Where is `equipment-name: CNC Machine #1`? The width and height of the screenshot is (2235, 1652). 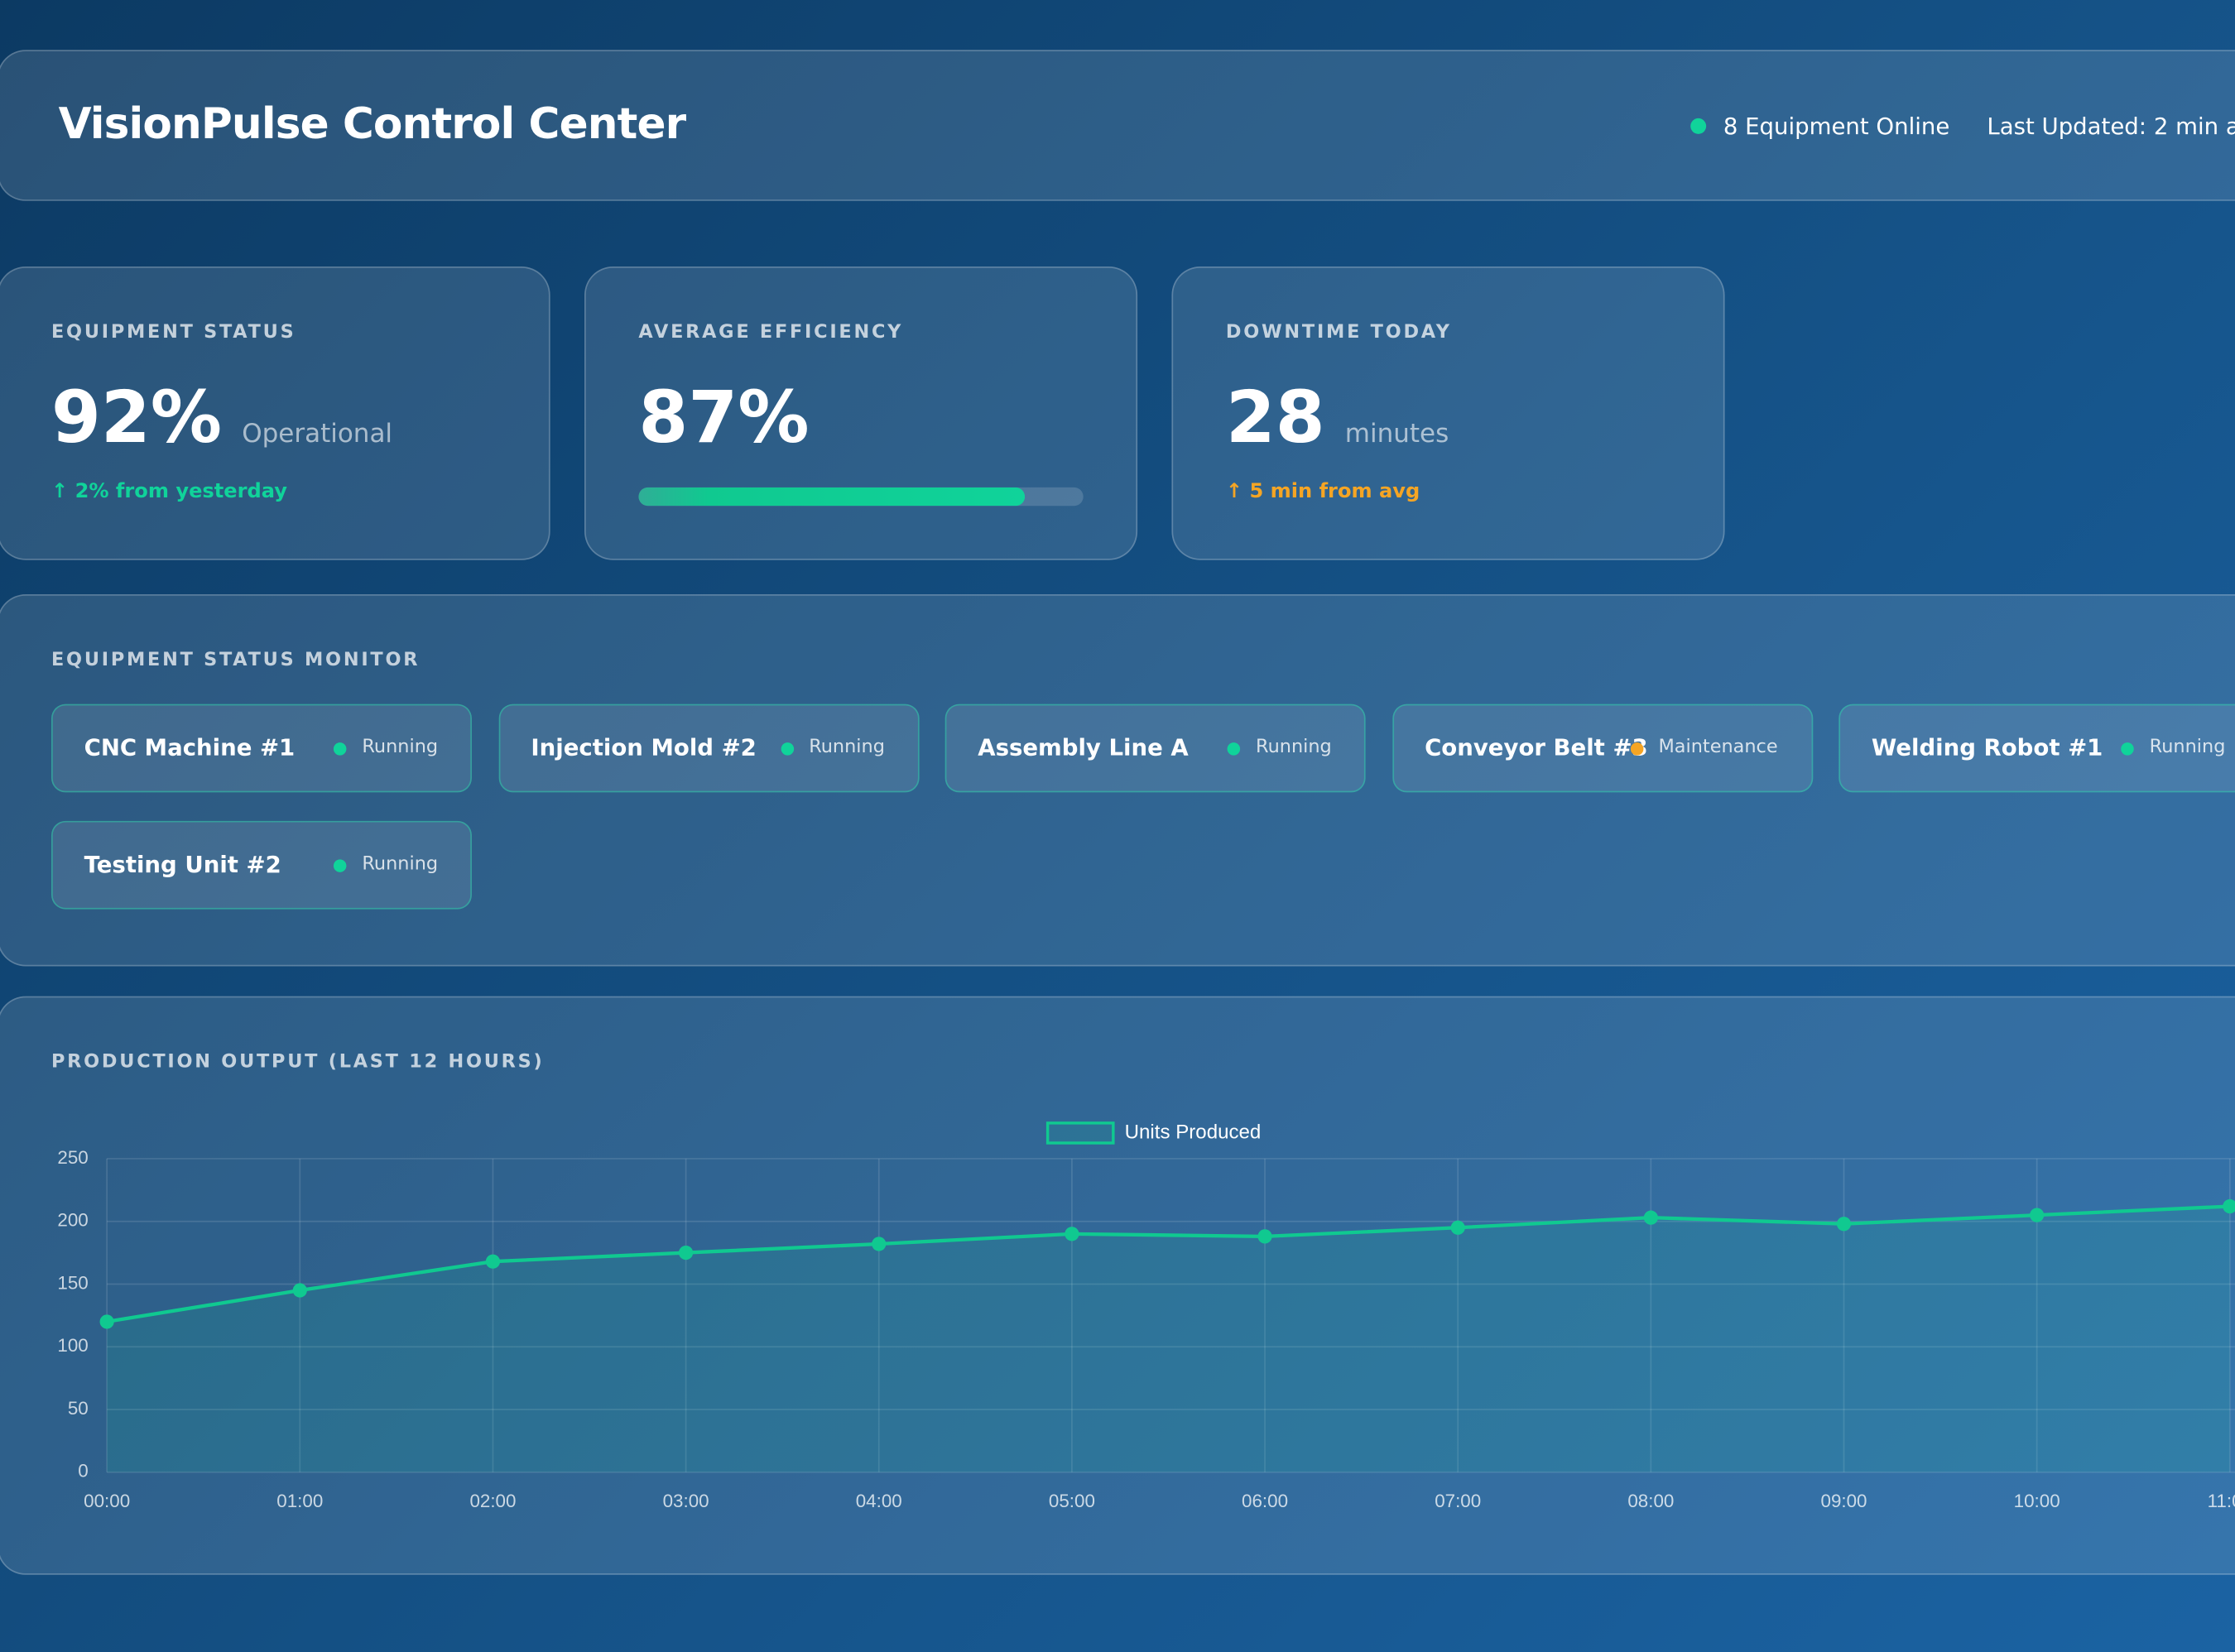
equipment-name: CNC Machine #1 is located at coordinates (190, 747).